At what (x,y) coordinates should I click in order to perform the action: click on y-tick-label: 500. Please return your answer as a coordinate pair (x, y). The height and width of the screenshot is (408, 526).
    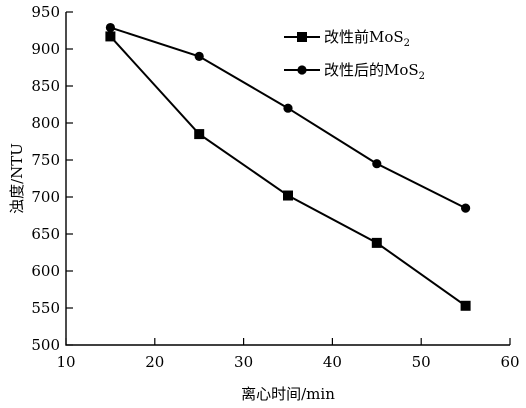
    Looking at the image, I should click on (45, 345).